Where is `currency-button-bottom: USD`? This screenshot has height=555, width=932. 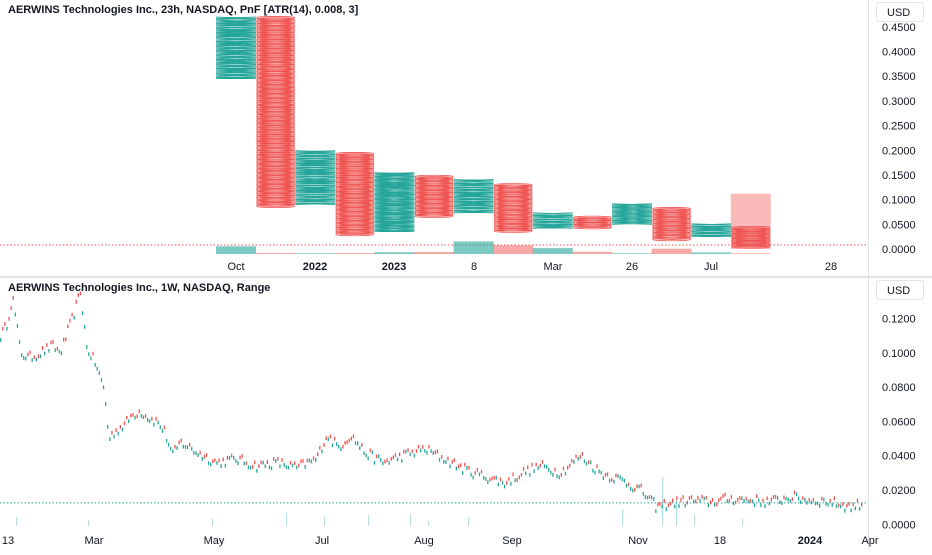 currency-button-bottom: USD is located at coordinates (900, 290).